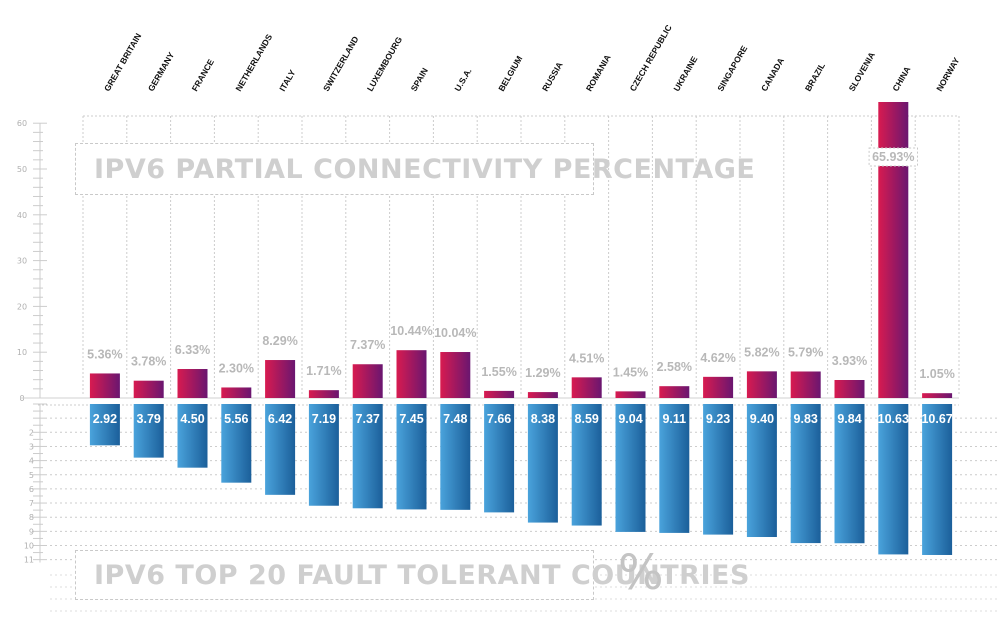  What do you see at coordinates (498, 372) in the screenshot?
I see `data-label-connectivity: 1.55%` at bounding box center [498, 372].